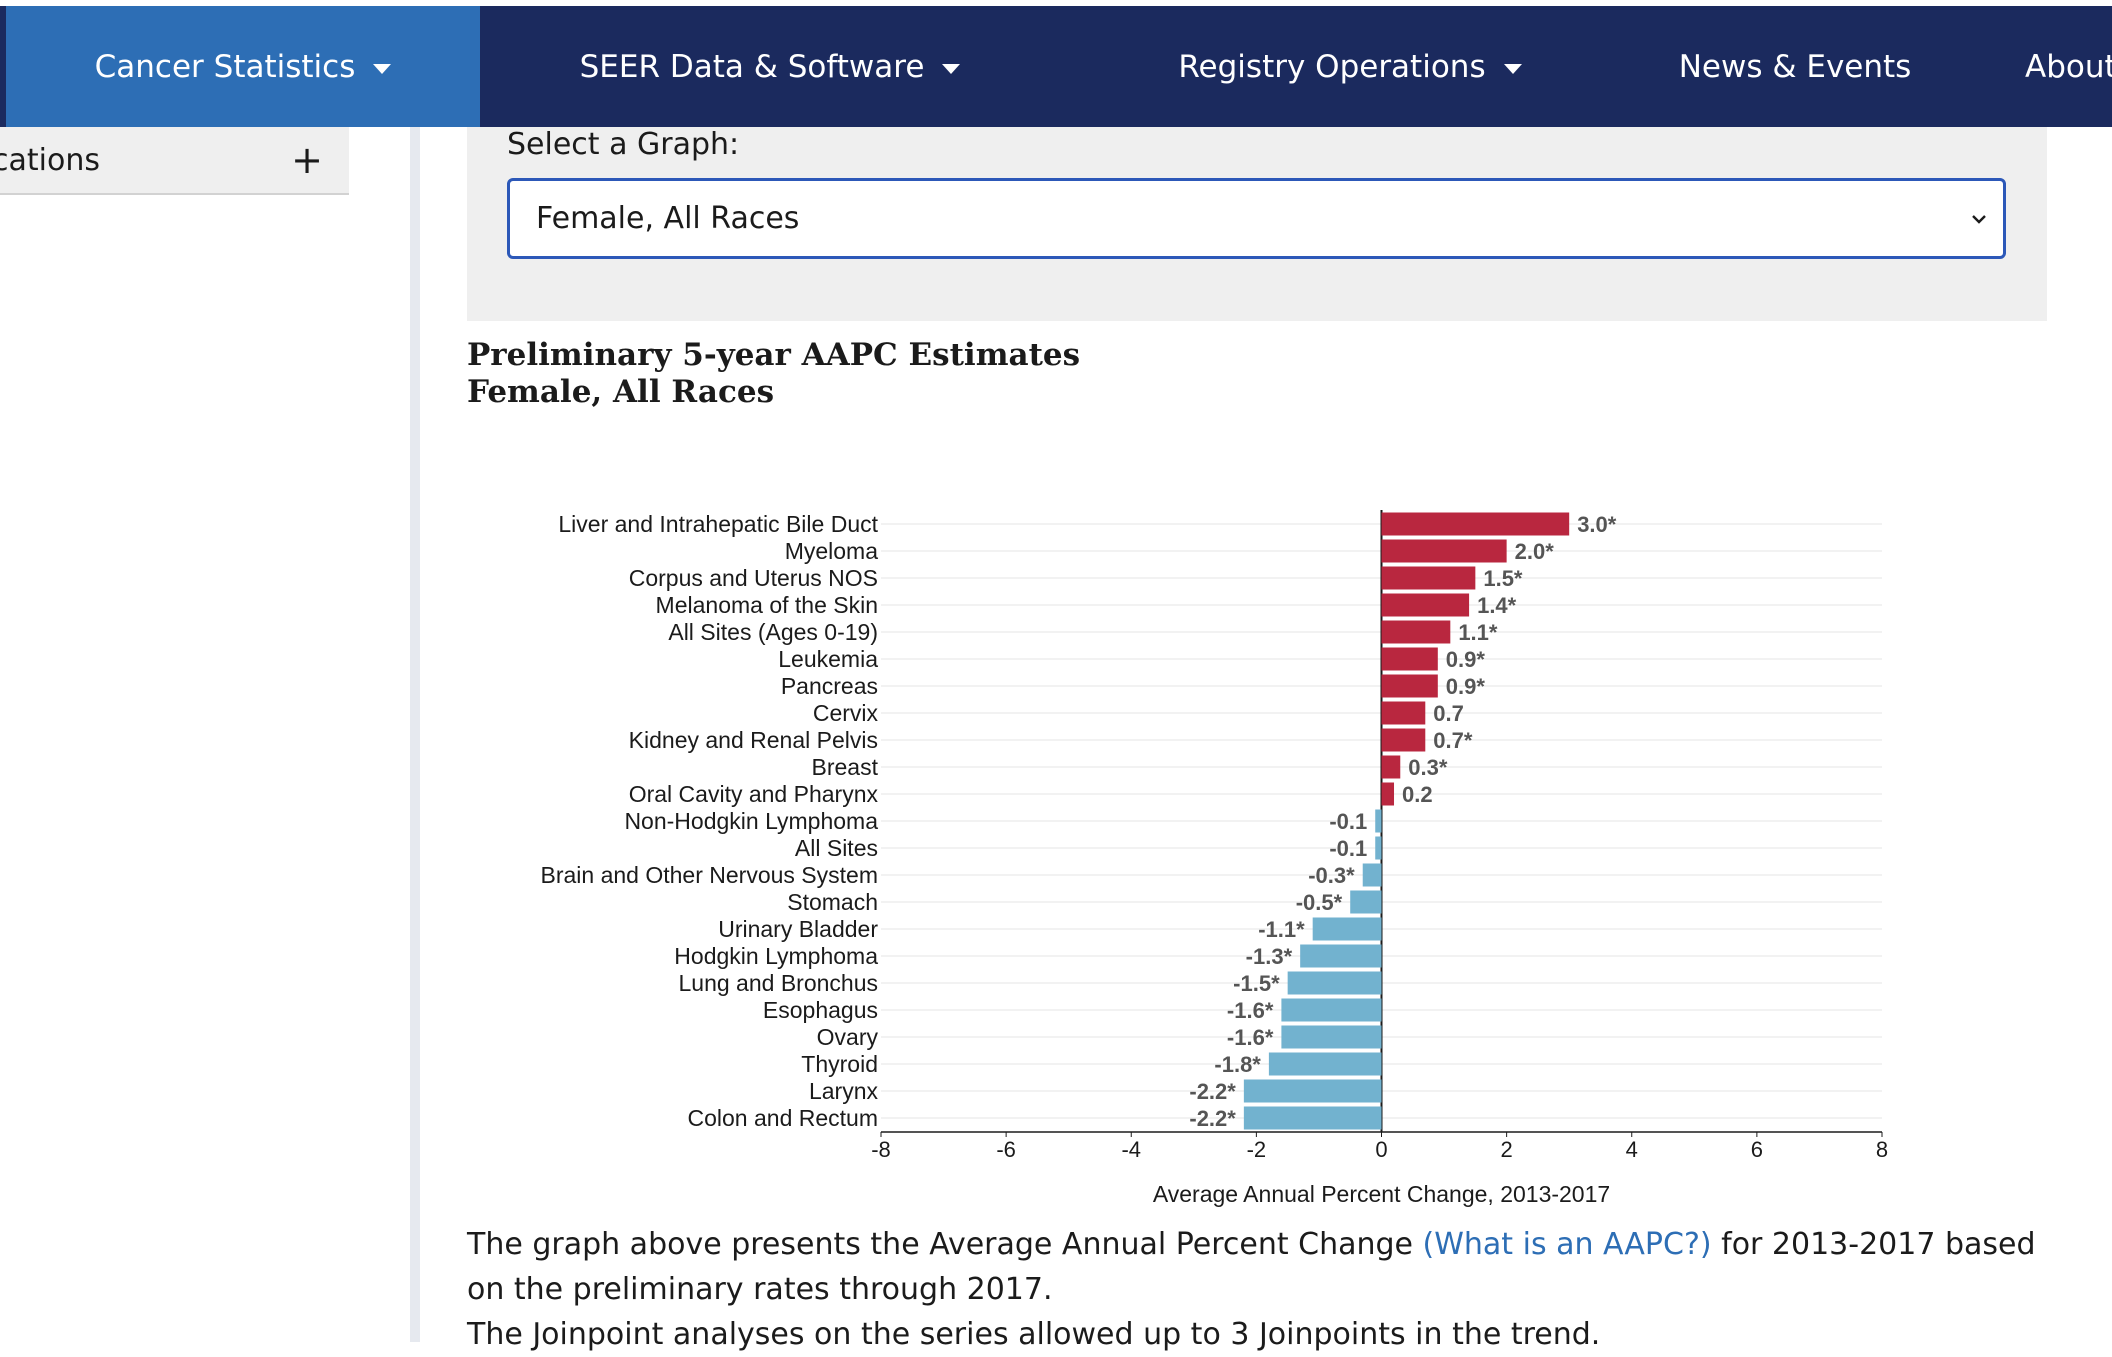 The image size is (2112, 1357). What do you see at coordinates (1632, 1149) in the screenshot?
I see `x-tick-label: 4` at bounding box center [1632, 1149].